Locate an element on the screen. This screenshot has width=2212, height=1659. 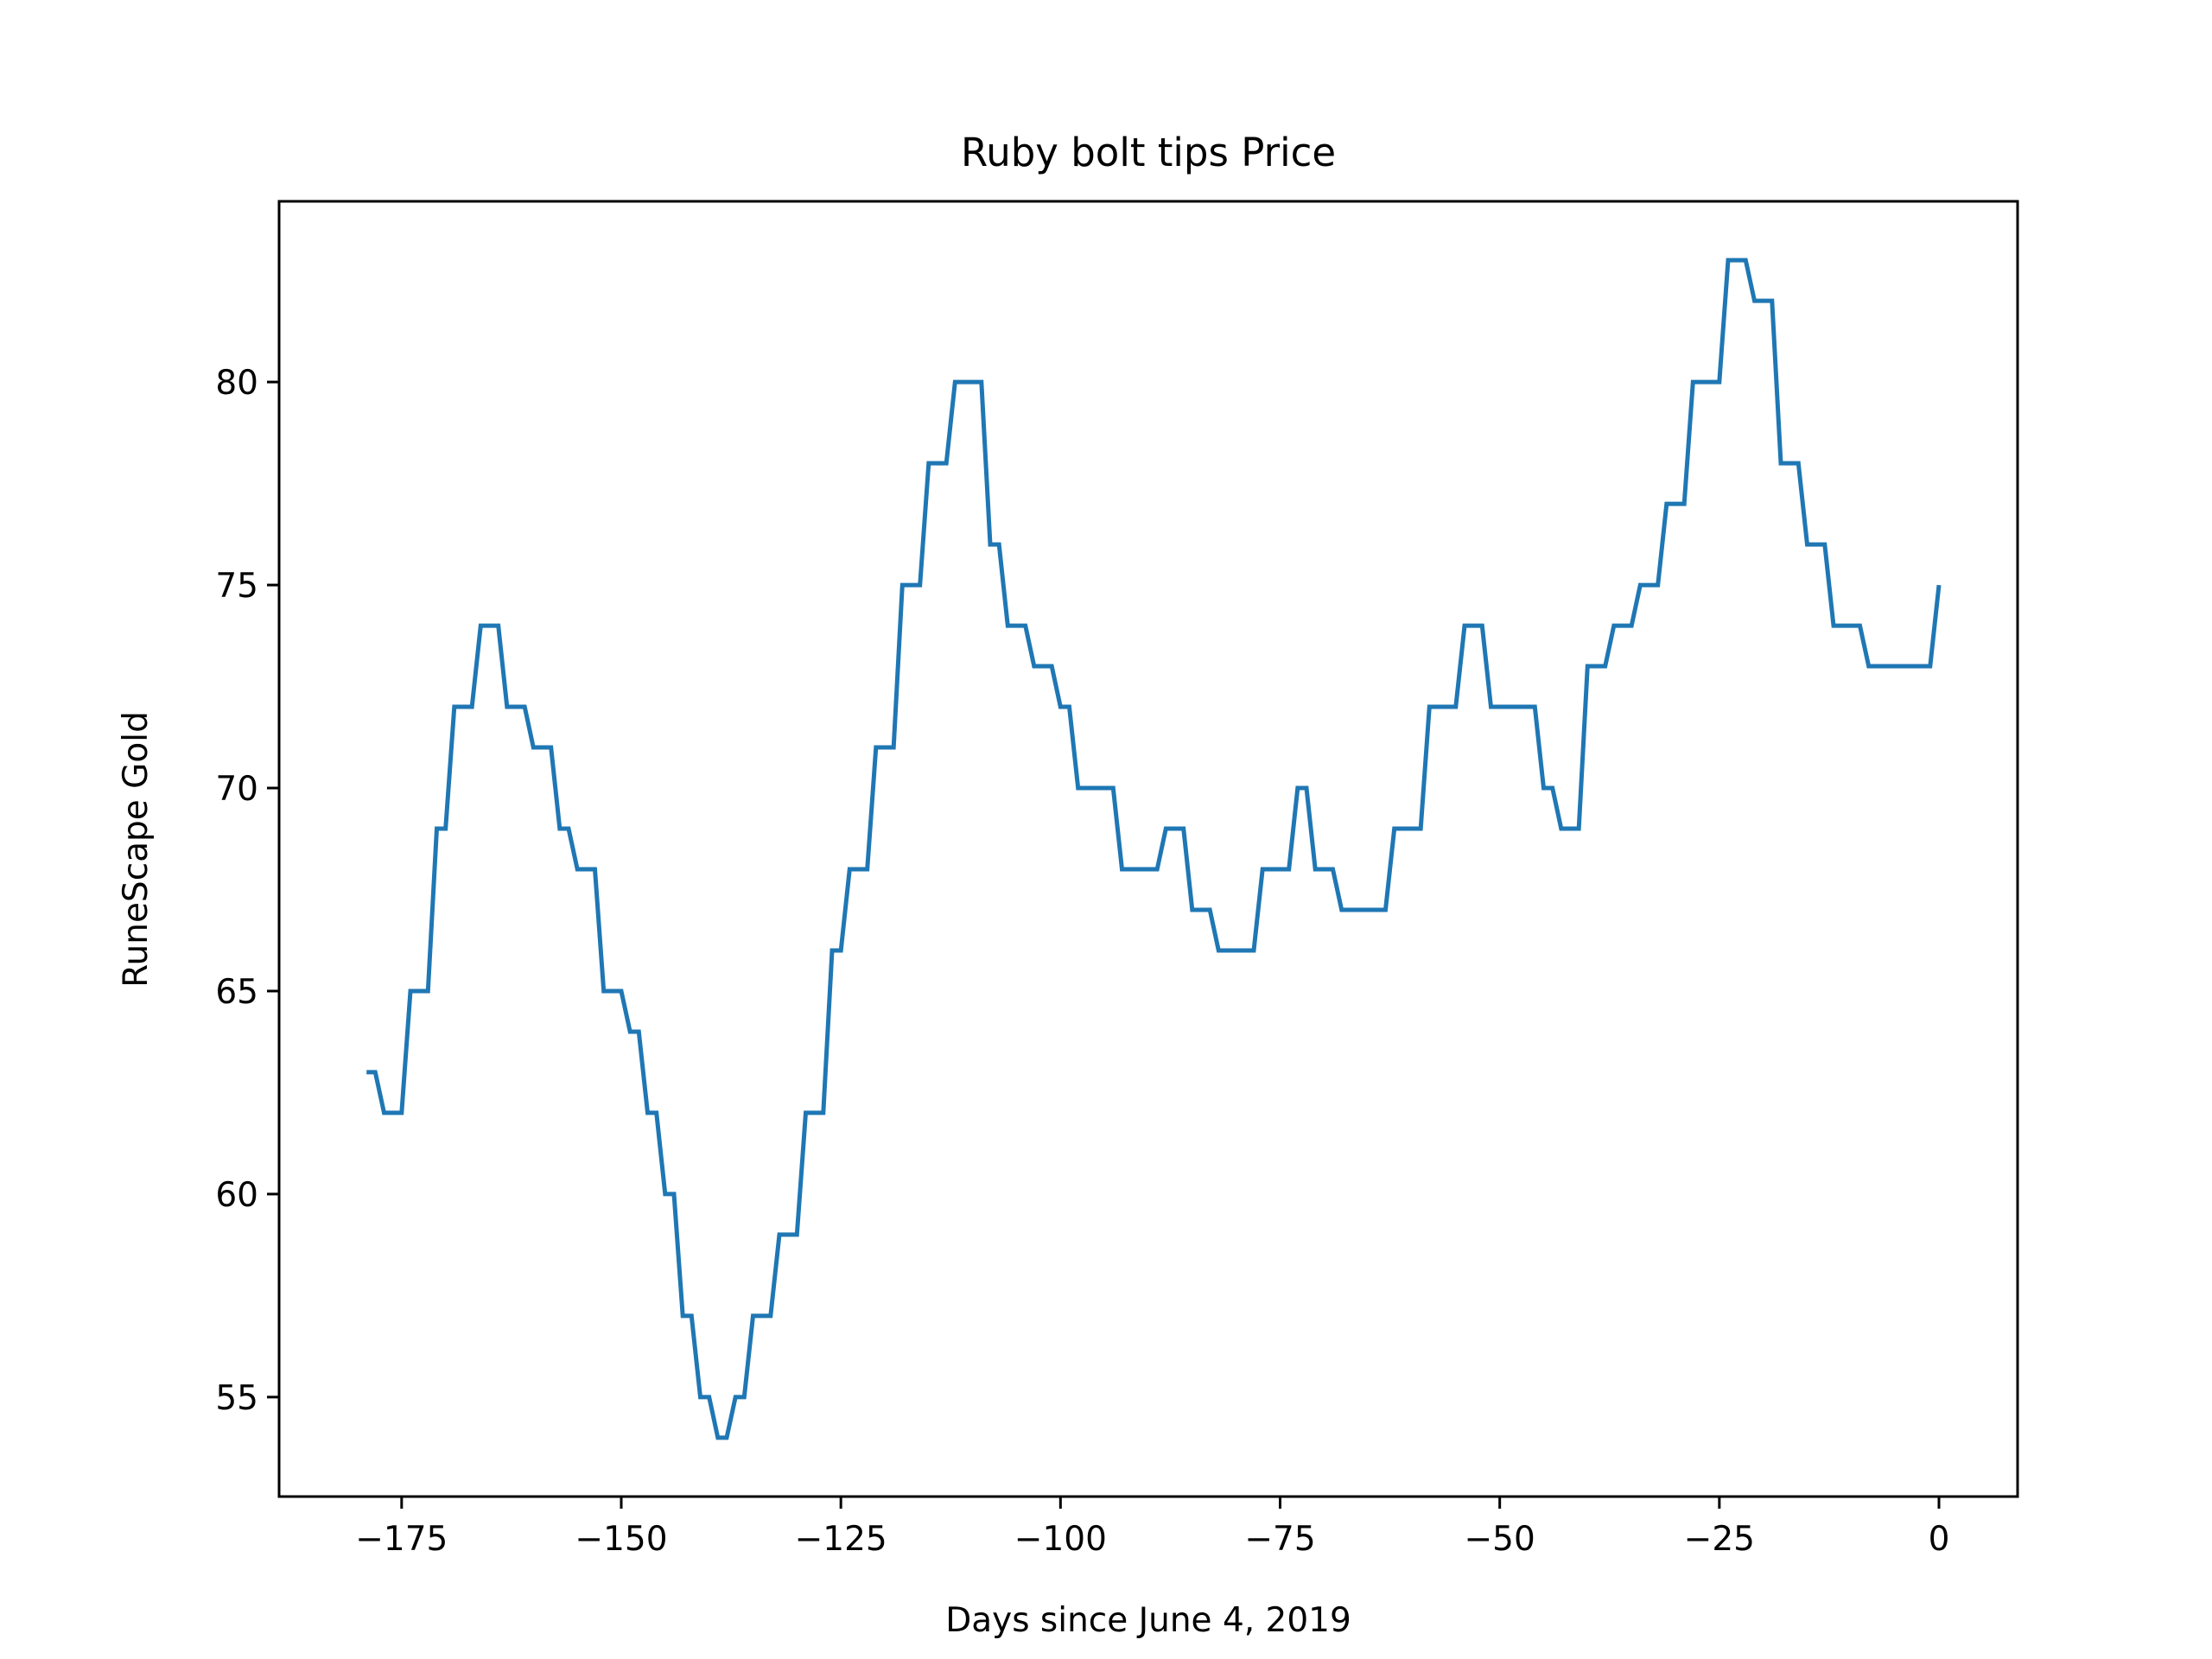
y-tick-label: 80 is located at coordinates (236, 383).